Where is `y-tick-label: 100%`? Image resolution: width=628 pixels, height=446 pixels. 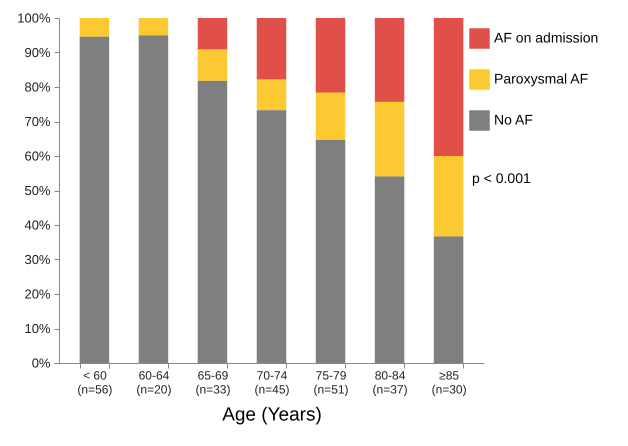 y-tick-label: 100% is located at coordinates (34, 18).